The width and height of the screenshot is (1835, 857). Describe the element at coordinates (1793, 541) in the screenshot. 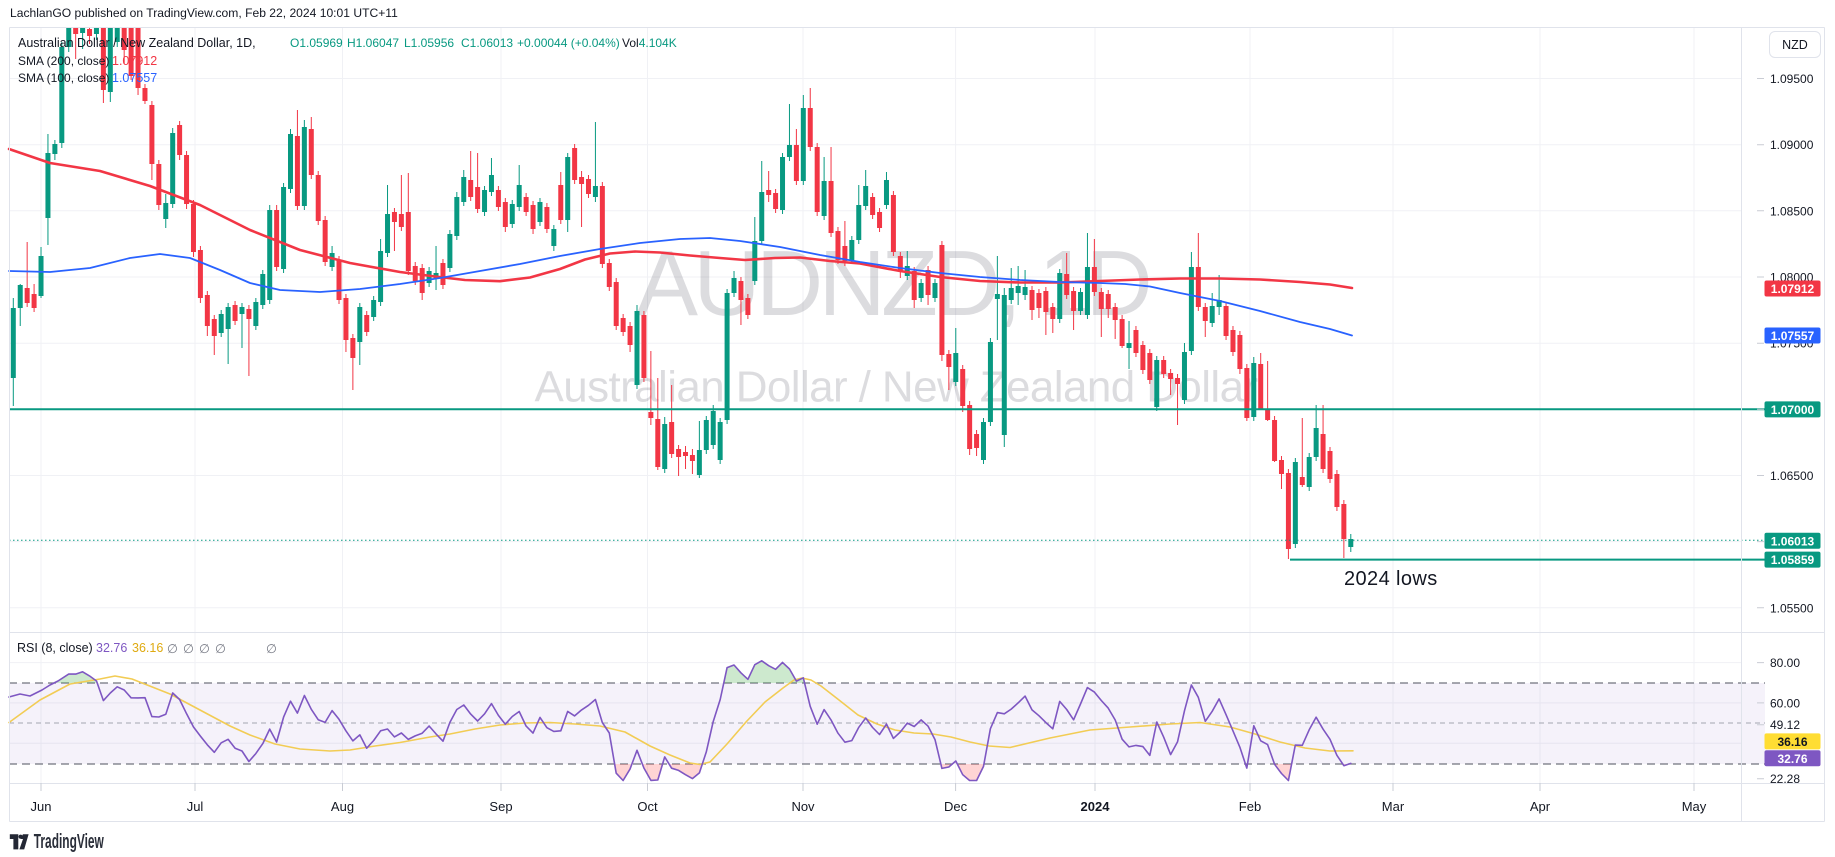

I see `svg-text: 1.06013` at that location.